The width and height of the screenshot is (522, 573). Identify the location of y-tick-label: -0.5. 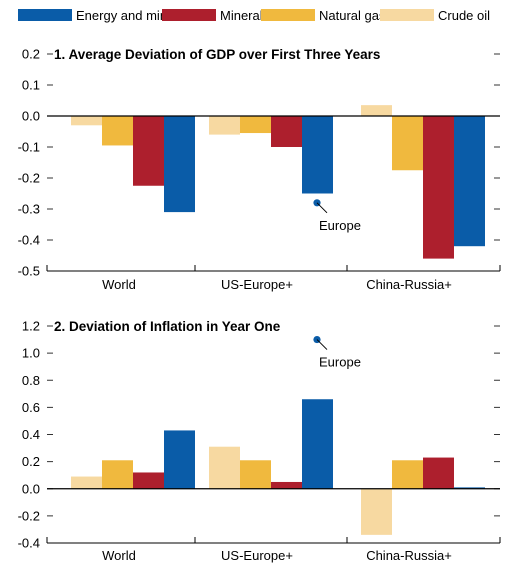
(29, 271).